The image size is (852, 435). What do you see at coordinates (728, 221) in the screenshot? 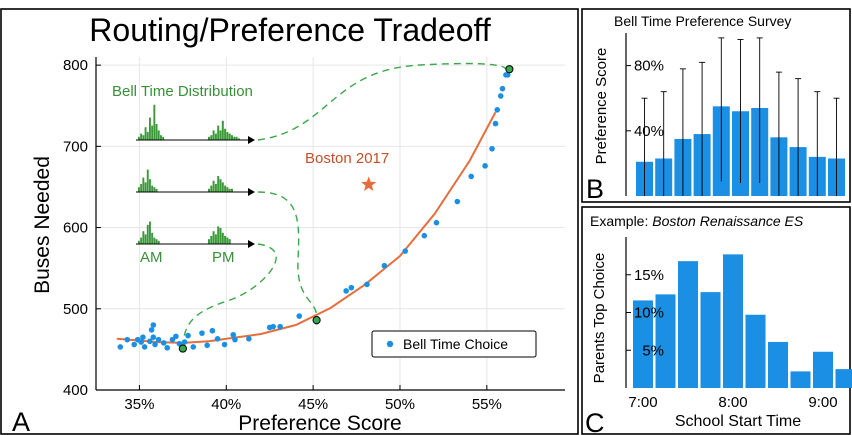
I see `panel-c-title-italic: Boston Renaissance ES` at bounding box center [728, 221].